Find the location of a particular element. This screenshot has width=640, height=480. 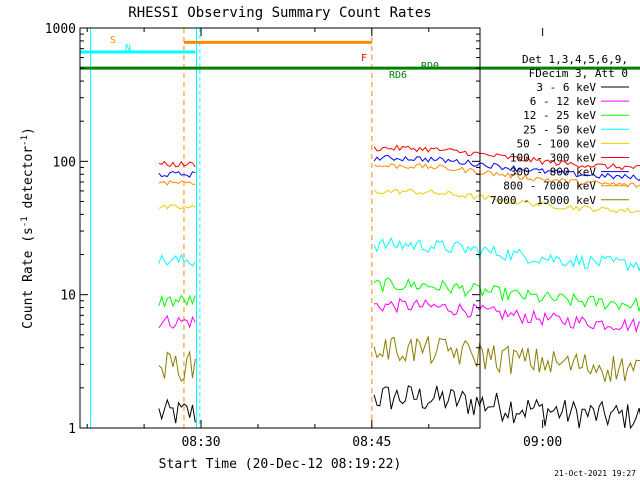

legend-label-3: 25 - 50 keV is located at coordinates (559, 129).